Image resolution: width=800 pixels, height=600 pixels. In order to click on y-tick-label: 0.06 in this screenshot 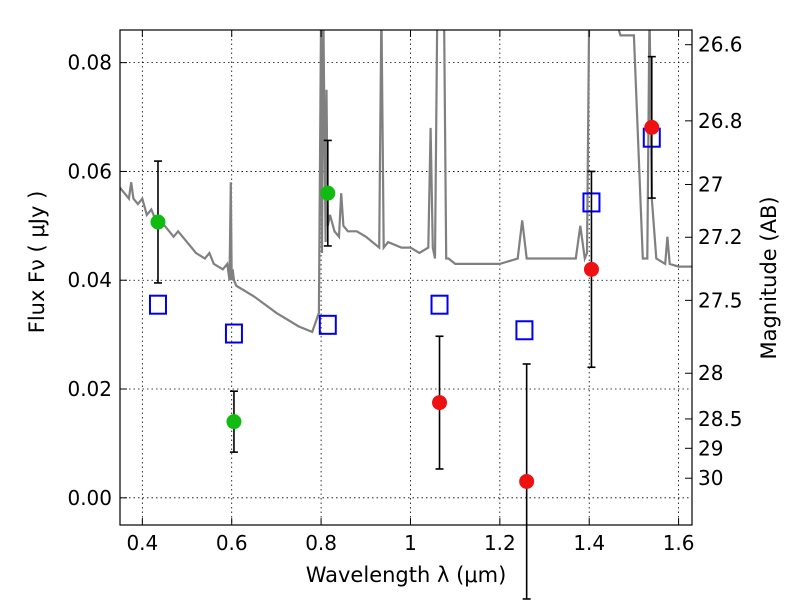, I will do `click(89, 171)`.